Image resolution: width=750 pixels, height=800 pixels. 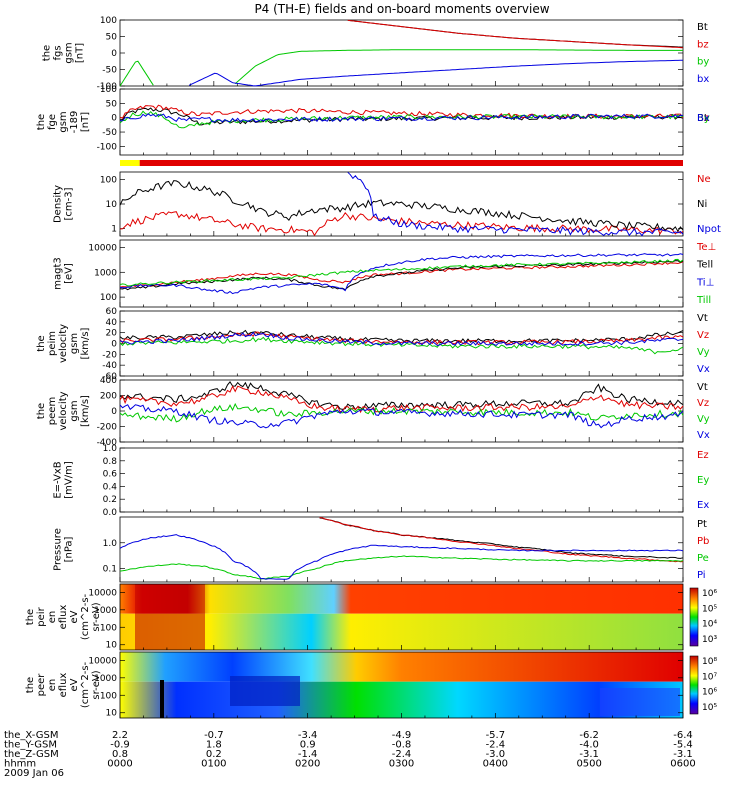 I want to click on peem-legend-Vz: Vz, so click(x=703, y=403).